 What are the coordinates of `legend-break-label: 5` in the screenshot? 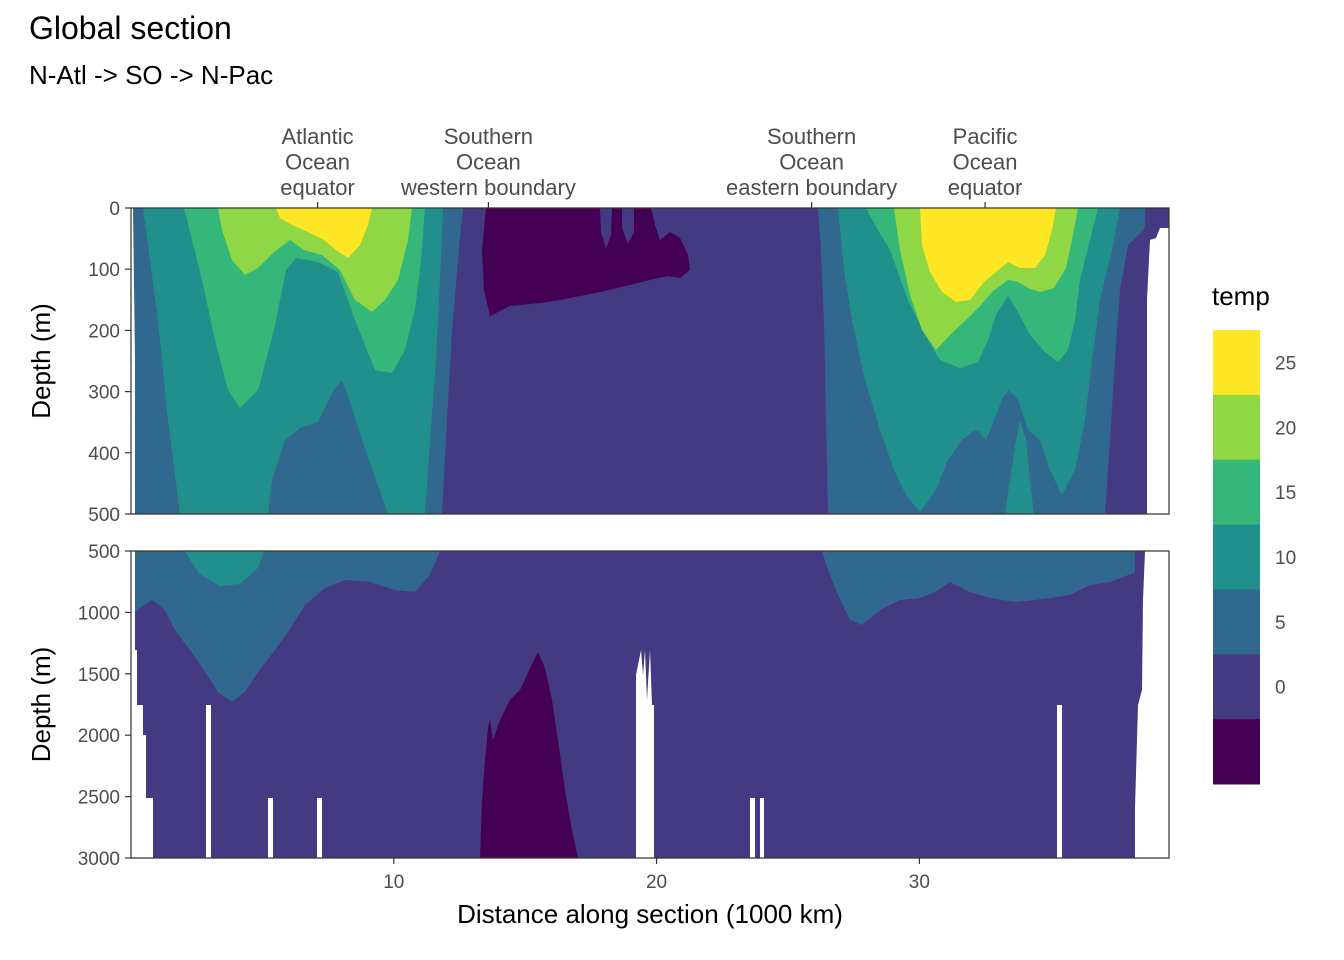 It's located at (1280, 623).